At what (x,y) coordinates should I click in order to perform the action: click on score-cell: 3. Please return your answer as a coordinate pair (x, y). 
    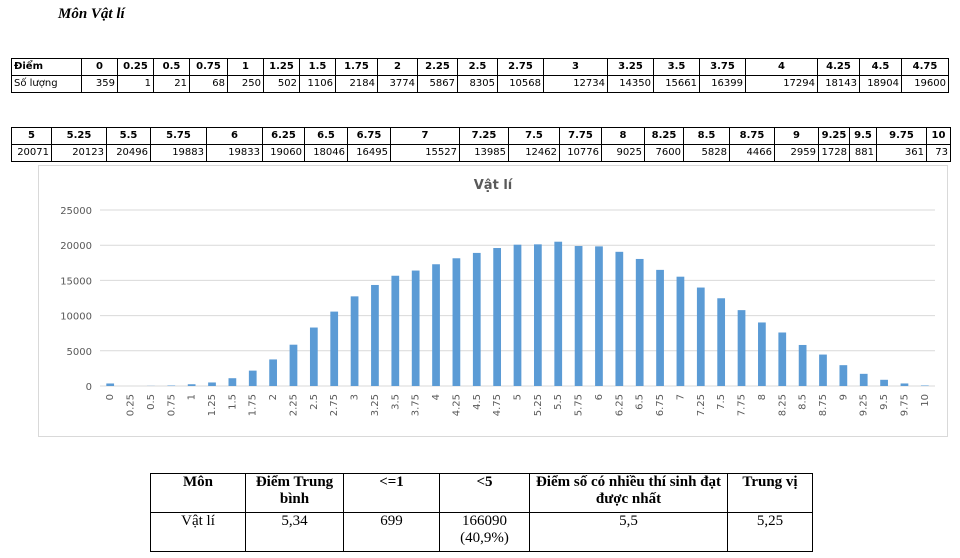
    Looking at the image, I should click on (575, 67).